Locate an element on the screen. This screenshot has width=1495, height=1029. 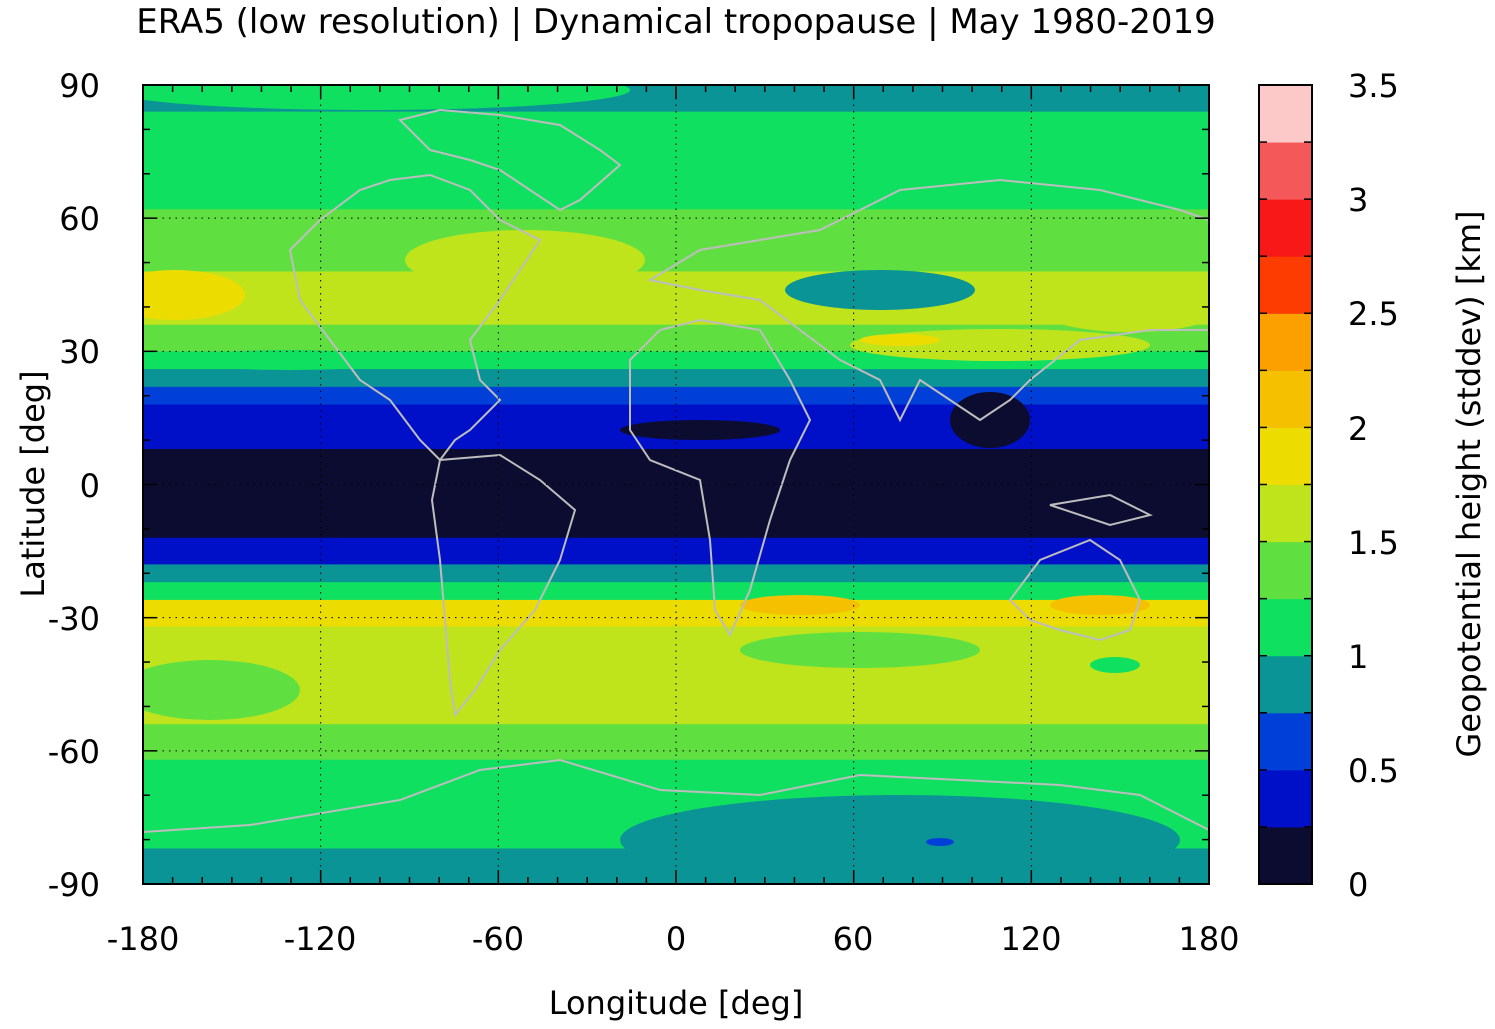
colorbar-label: Geopotential height (stddev) [km] is located at coordinates (1469, 483).